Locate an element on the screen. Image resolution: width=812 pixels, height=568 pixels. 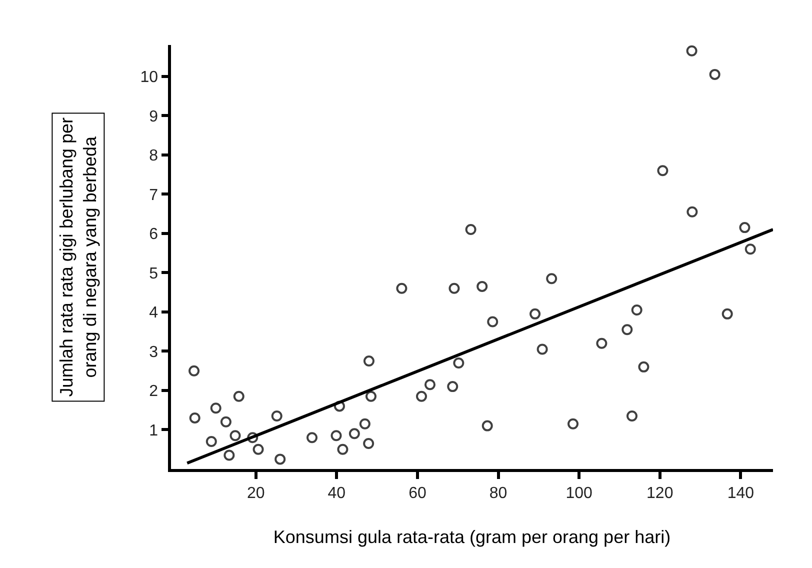
x-tick-label: 20 is located at coordinates (255, 493).